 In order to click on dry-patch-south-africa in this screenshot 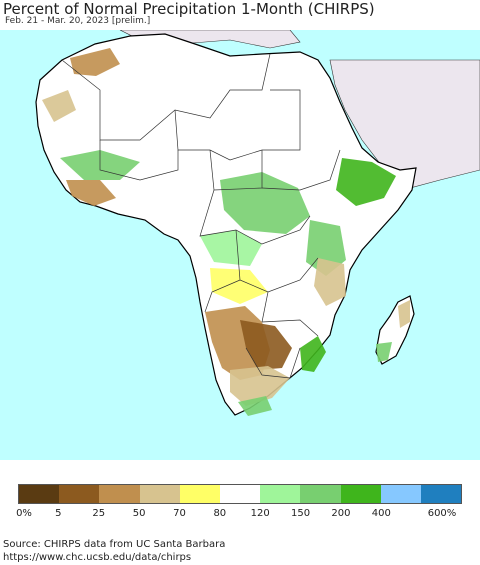, I will do `click(260, 386)`.